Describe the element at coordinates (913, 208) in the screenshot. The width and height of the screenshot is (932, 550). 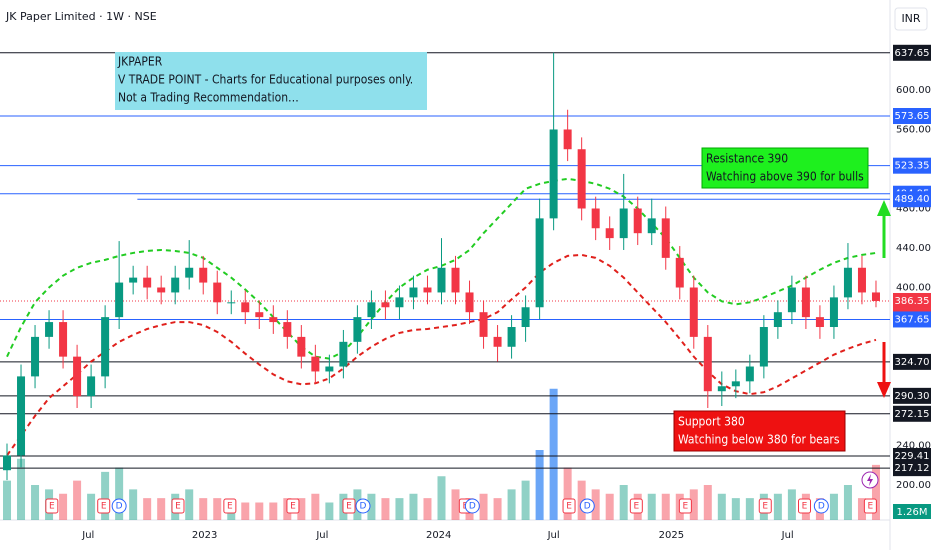
I see `y-tick-label: 480.00` at that location.